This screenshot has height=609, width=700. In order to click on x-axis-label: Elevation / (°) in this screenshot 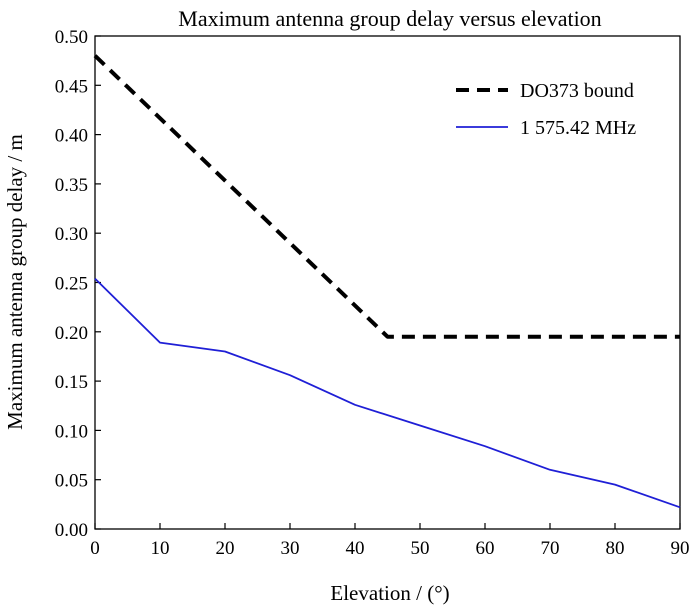, I will do `click(389, 593)`.